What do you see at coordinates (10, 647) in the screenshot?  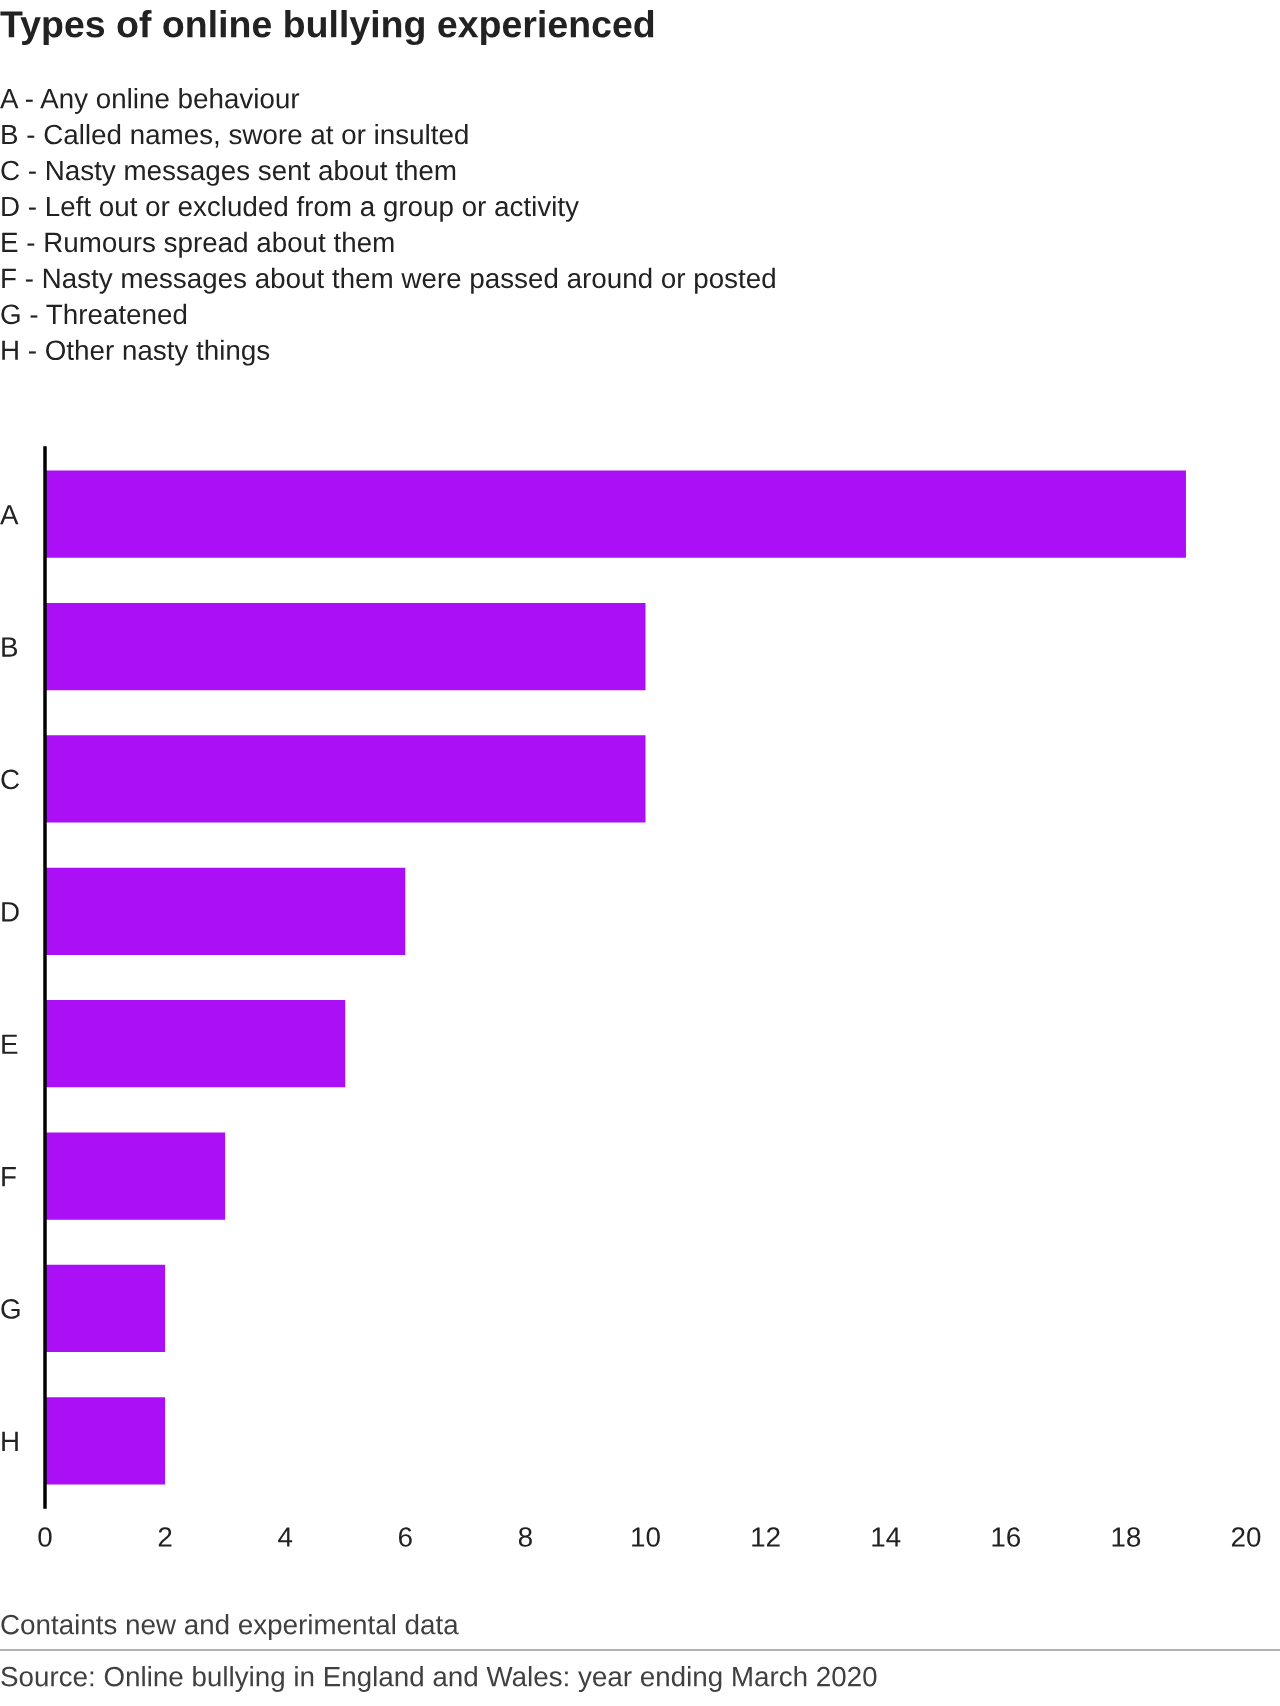 I see `y-tick-label: B` at bounding box center [10, 647].